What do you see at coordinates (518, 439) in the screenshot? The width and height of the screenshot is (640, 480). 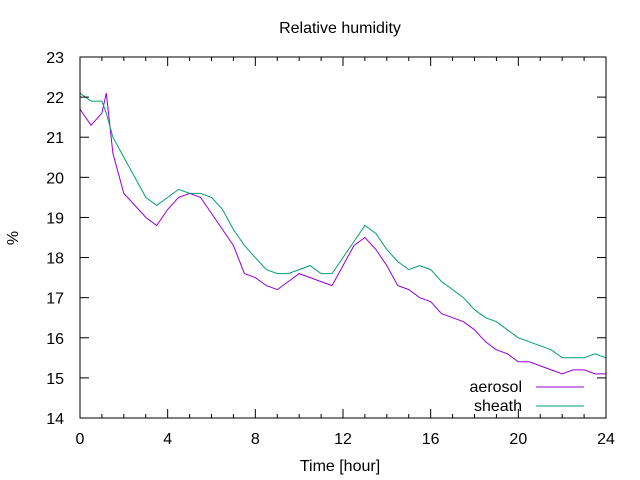 I see `x-tick-label: 20` at bounding box center [518, 439].